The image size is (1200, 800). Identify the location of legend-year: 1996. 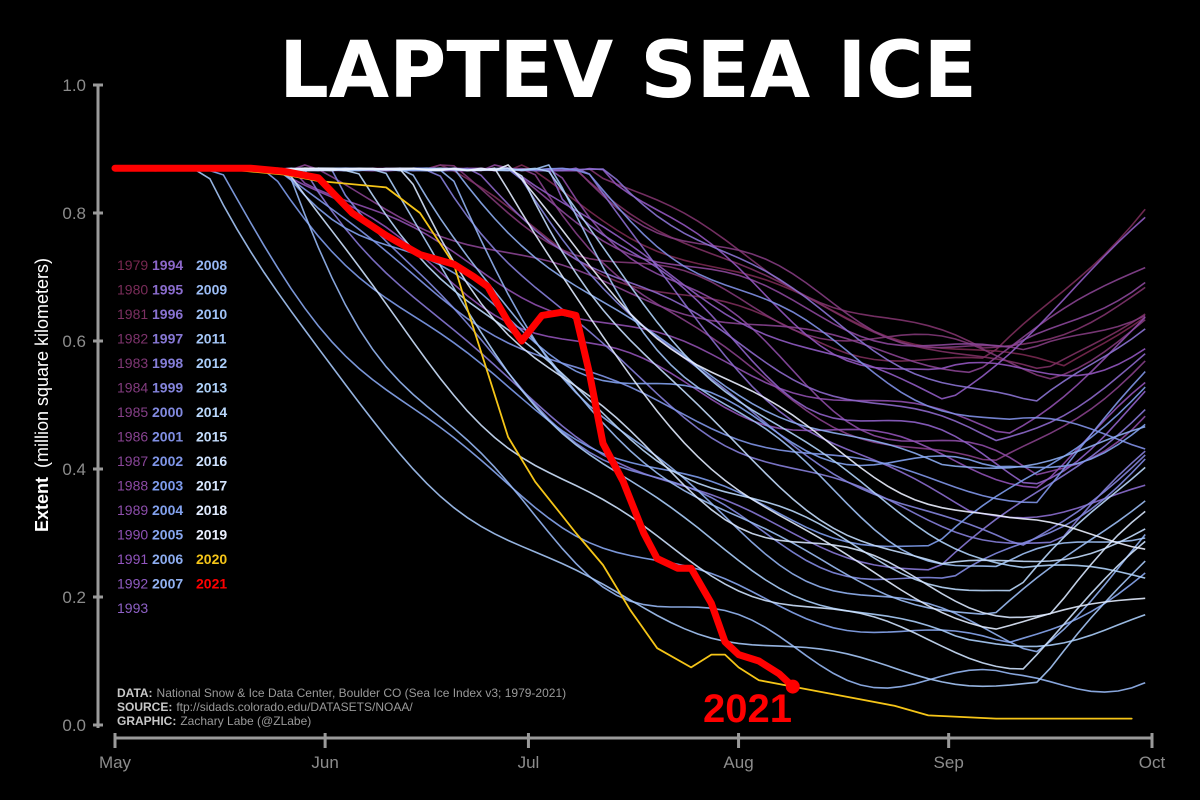
(167, 314).